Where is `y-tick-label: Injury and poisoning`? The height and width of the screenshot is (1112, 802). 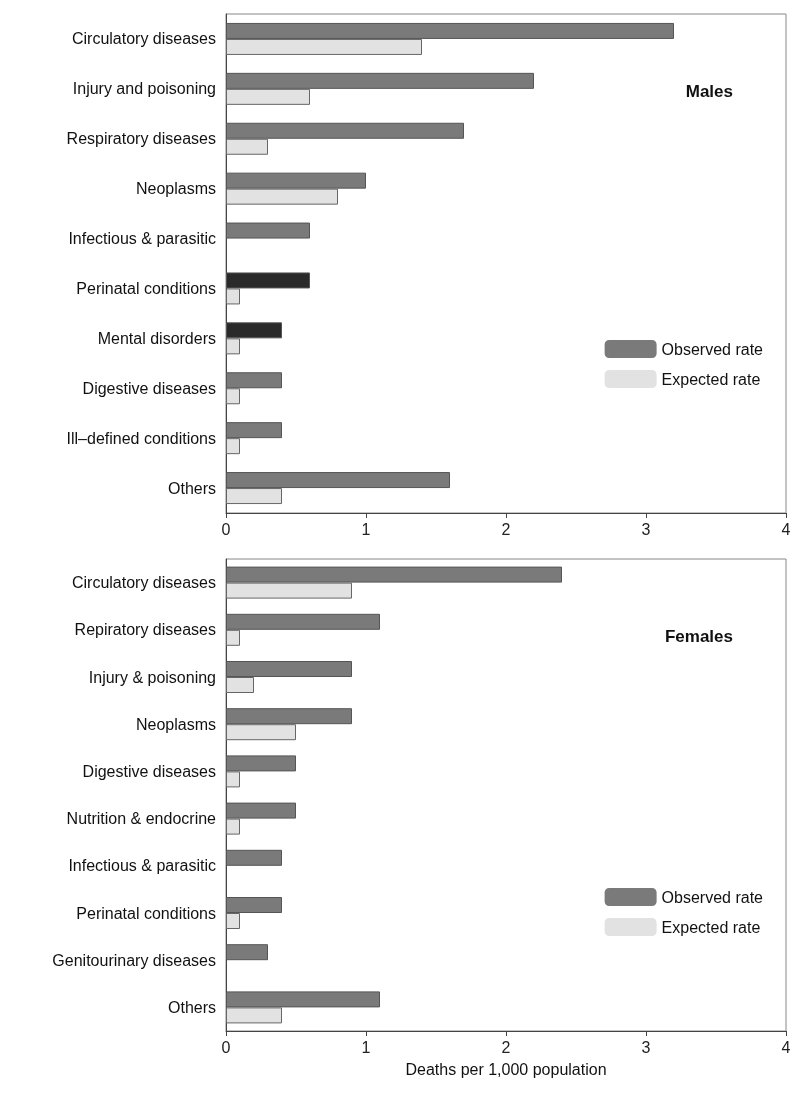
y-tick-label: Injury and poisoning is located at coordinates (144, 89).